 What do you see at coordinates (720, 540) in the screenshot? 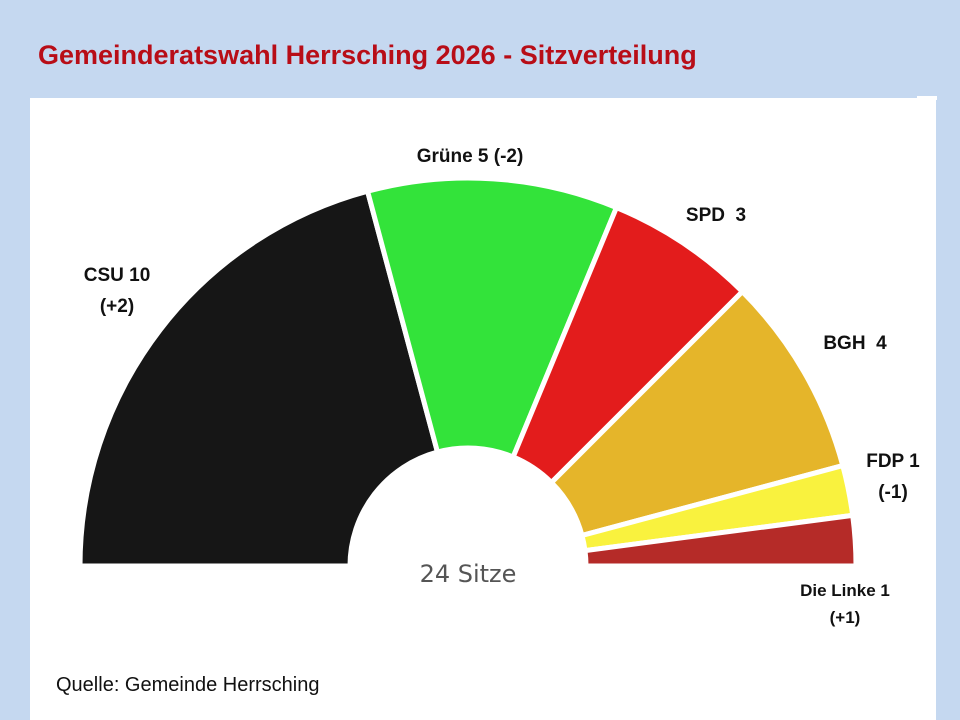
I see `slice-die-linke` at bounding box center [720, 540].